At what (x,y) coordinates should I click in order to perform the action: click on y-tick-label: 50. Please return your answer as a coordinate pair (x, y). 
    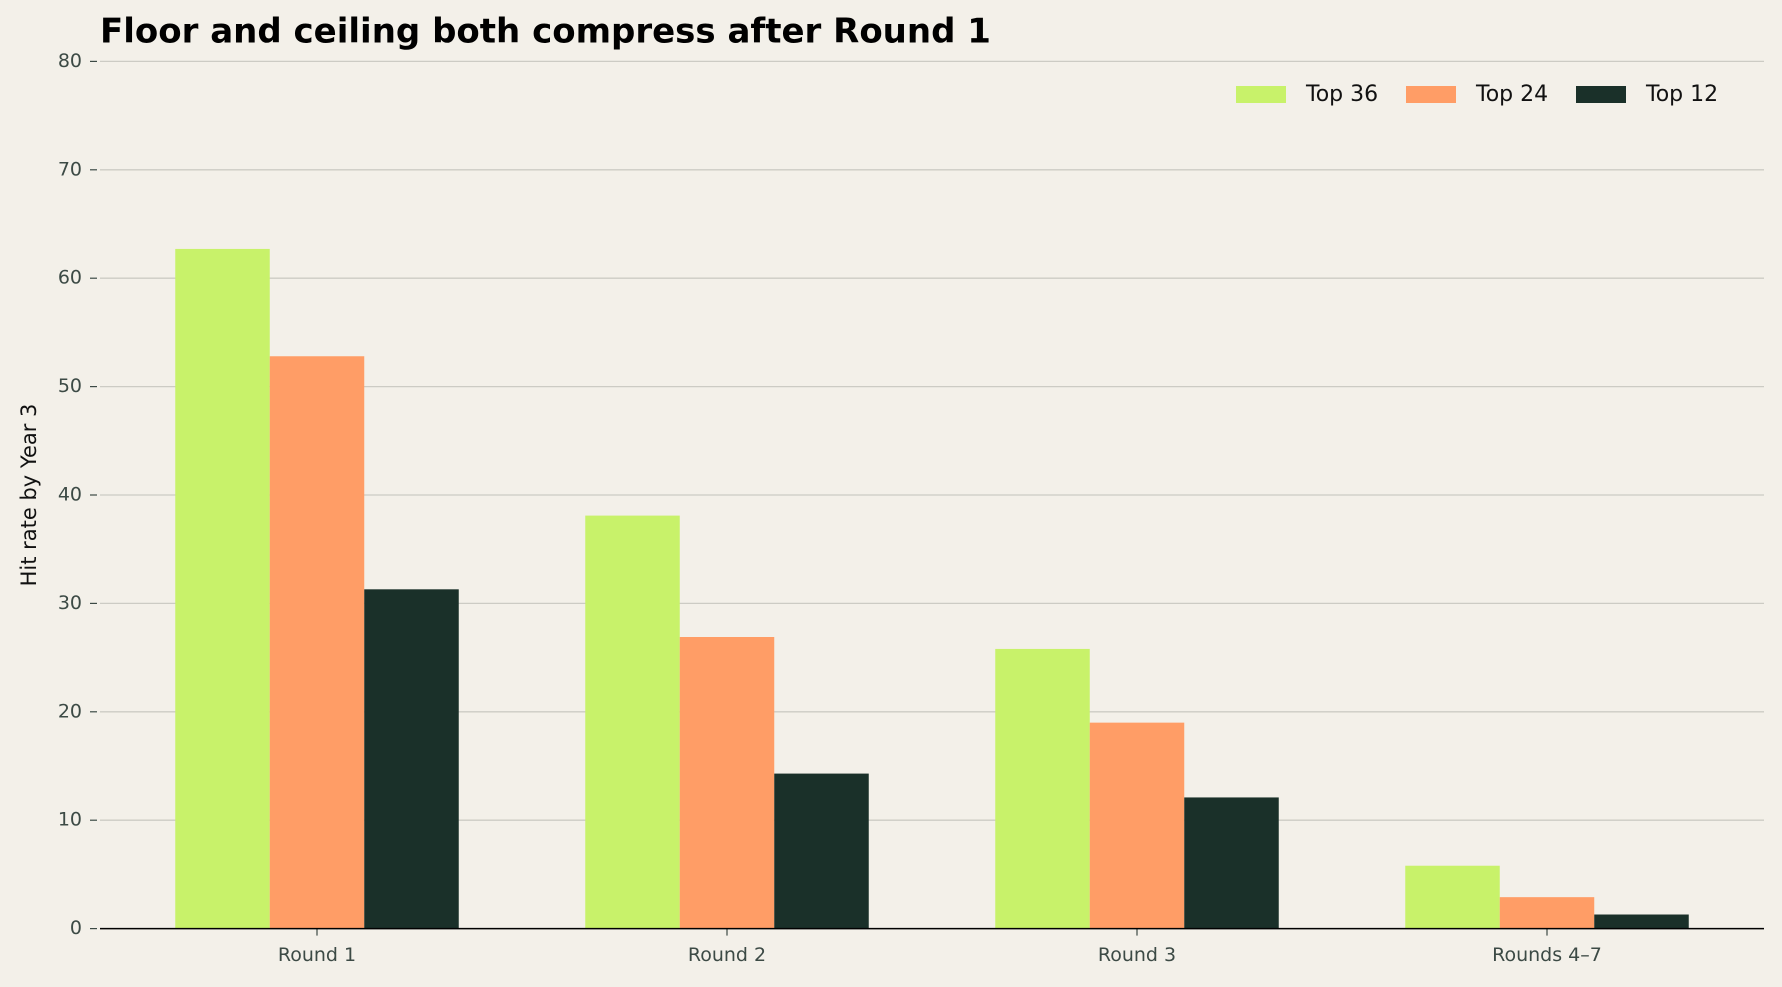
    Looking at the image, I should click on (70, 386).